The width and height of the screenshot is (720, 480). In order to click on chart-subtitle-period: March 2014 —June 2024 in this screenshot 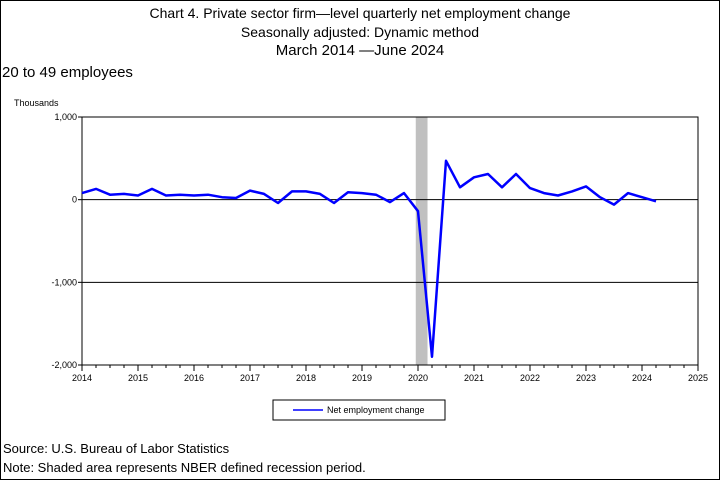, I will do `click(360, 50)`.